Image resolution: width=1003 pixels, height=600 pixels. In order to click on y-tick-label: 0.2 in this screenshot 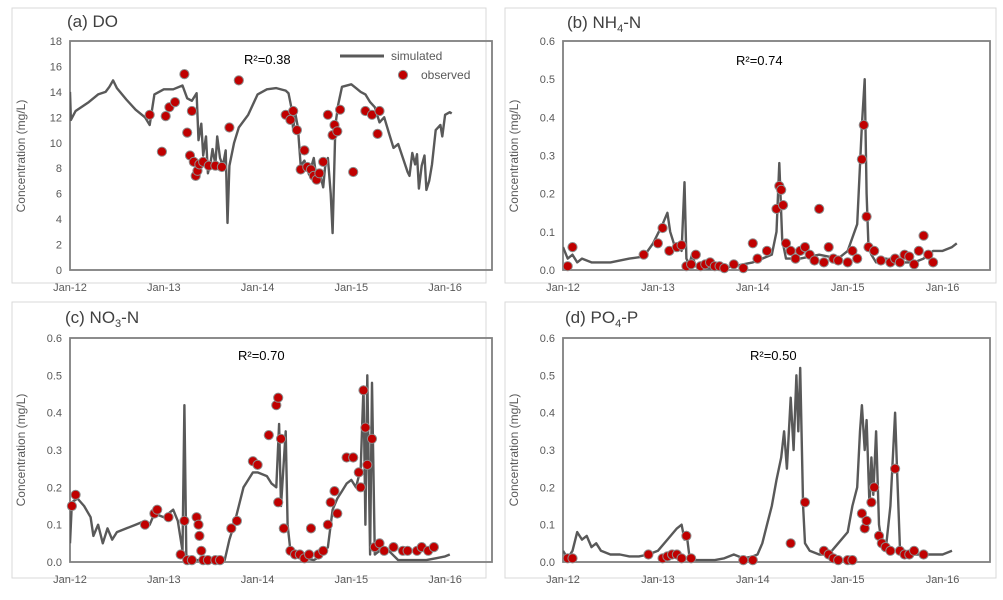, I will do `click(547, 195)`.